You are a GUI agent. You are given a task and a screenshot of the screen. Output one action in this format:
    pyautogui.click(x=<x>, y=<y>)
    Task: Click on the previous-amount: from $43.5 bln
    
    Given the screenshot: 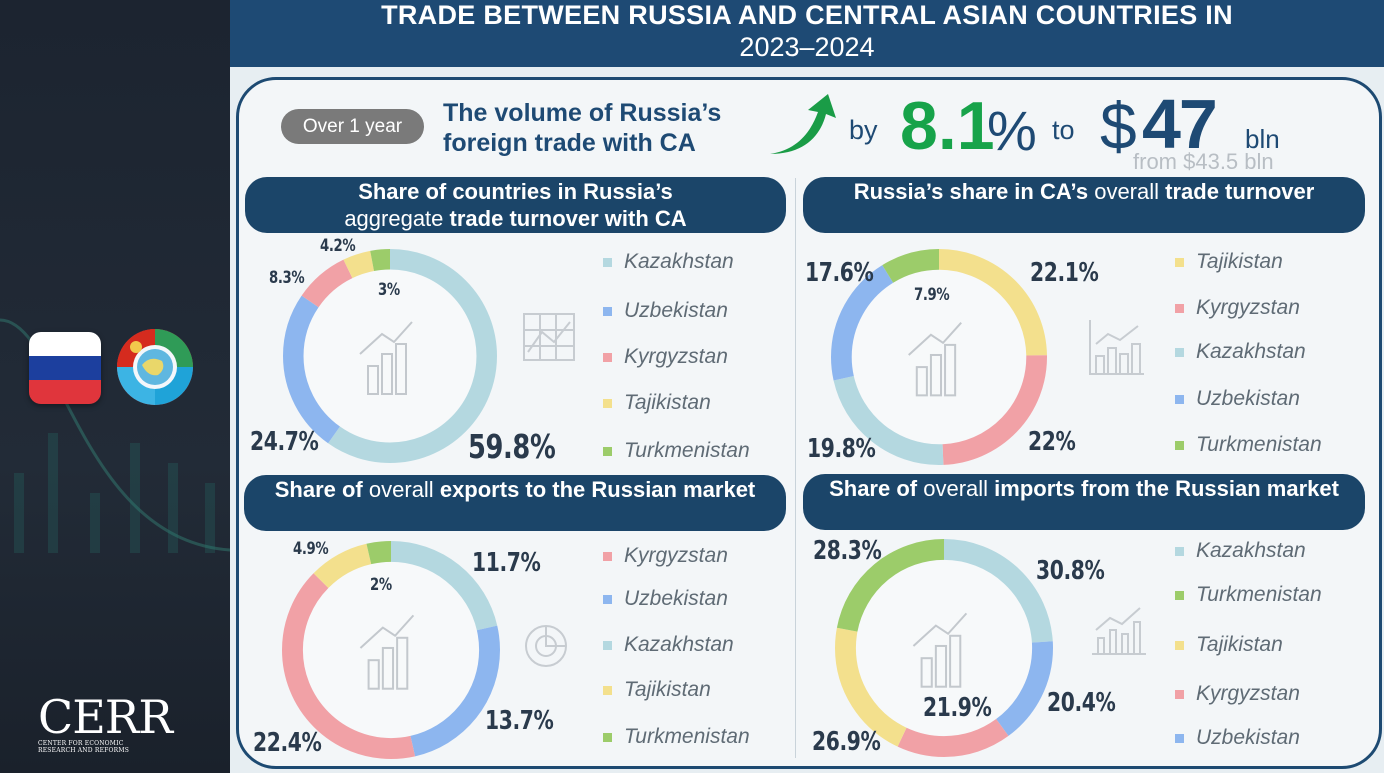 What is the action you would take?
    pyautogui.click(x=1203, y=161)
    